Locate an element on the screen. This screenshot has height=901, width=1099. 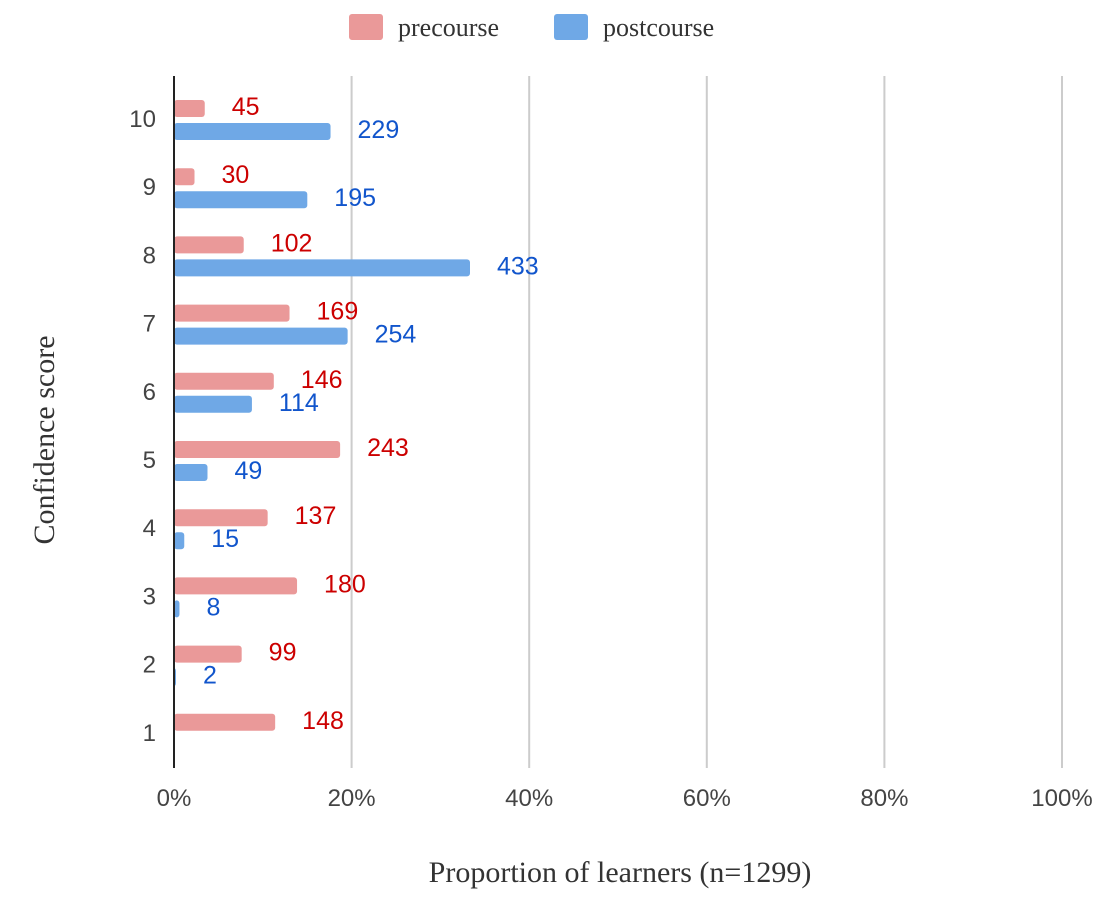
data-label-postcourse-6: 114 is located at coordinates (299, 403).